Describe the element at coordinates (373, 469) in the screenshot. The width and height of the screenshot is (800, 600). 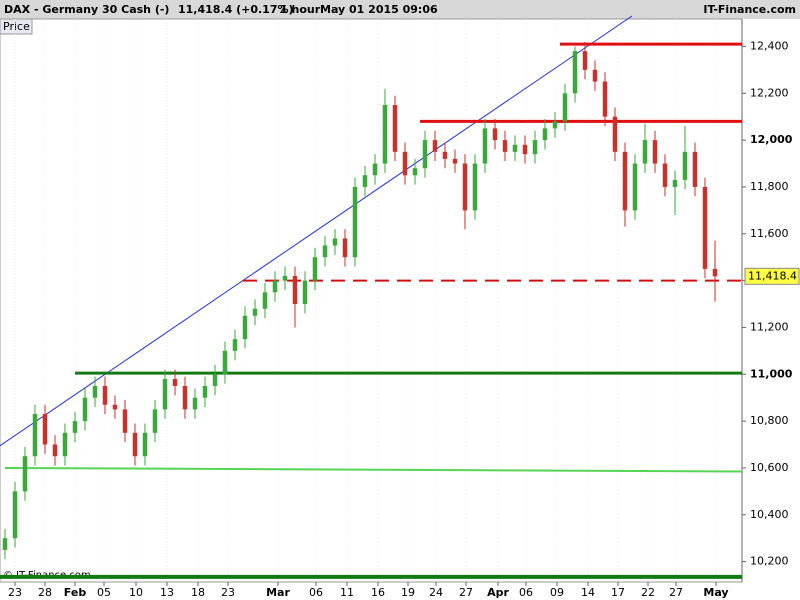
I see `annotation-line` at that location.